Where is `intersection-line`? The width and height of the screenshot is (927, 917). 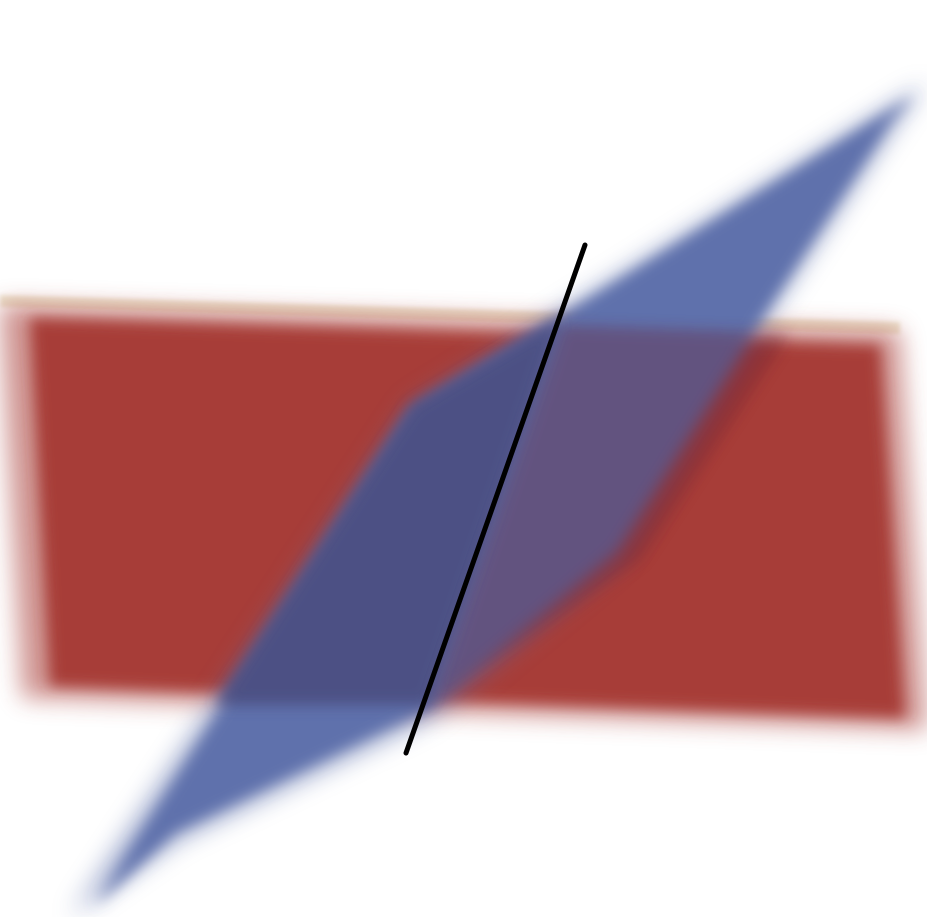
intersection-line is located at coordinates (495, 499).